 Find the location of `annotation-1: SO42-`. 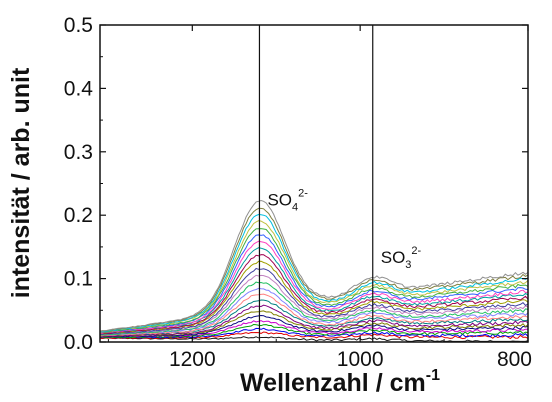

annotation-1: SO42- is located at coordinates (287, 201).